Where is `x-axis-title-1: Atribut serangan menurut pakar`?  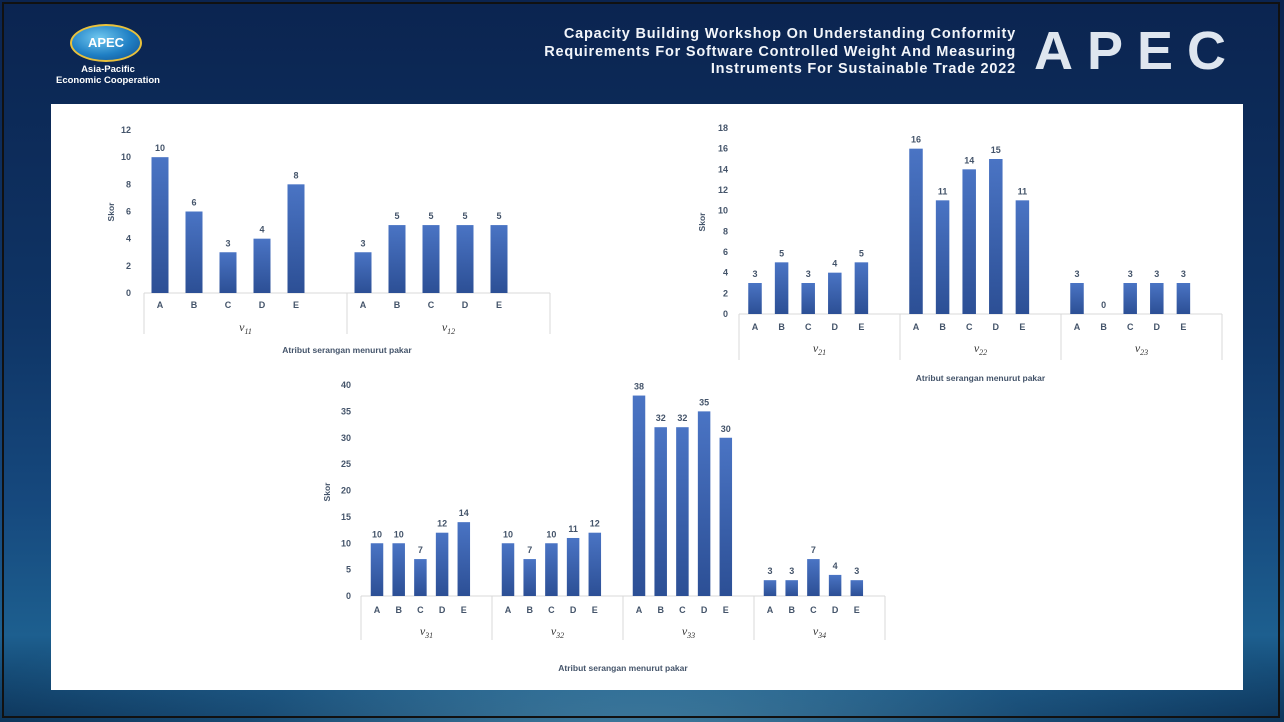
x-axis-title-1: Atribut serangan menurut pakar is located at coordinates (981, 378).